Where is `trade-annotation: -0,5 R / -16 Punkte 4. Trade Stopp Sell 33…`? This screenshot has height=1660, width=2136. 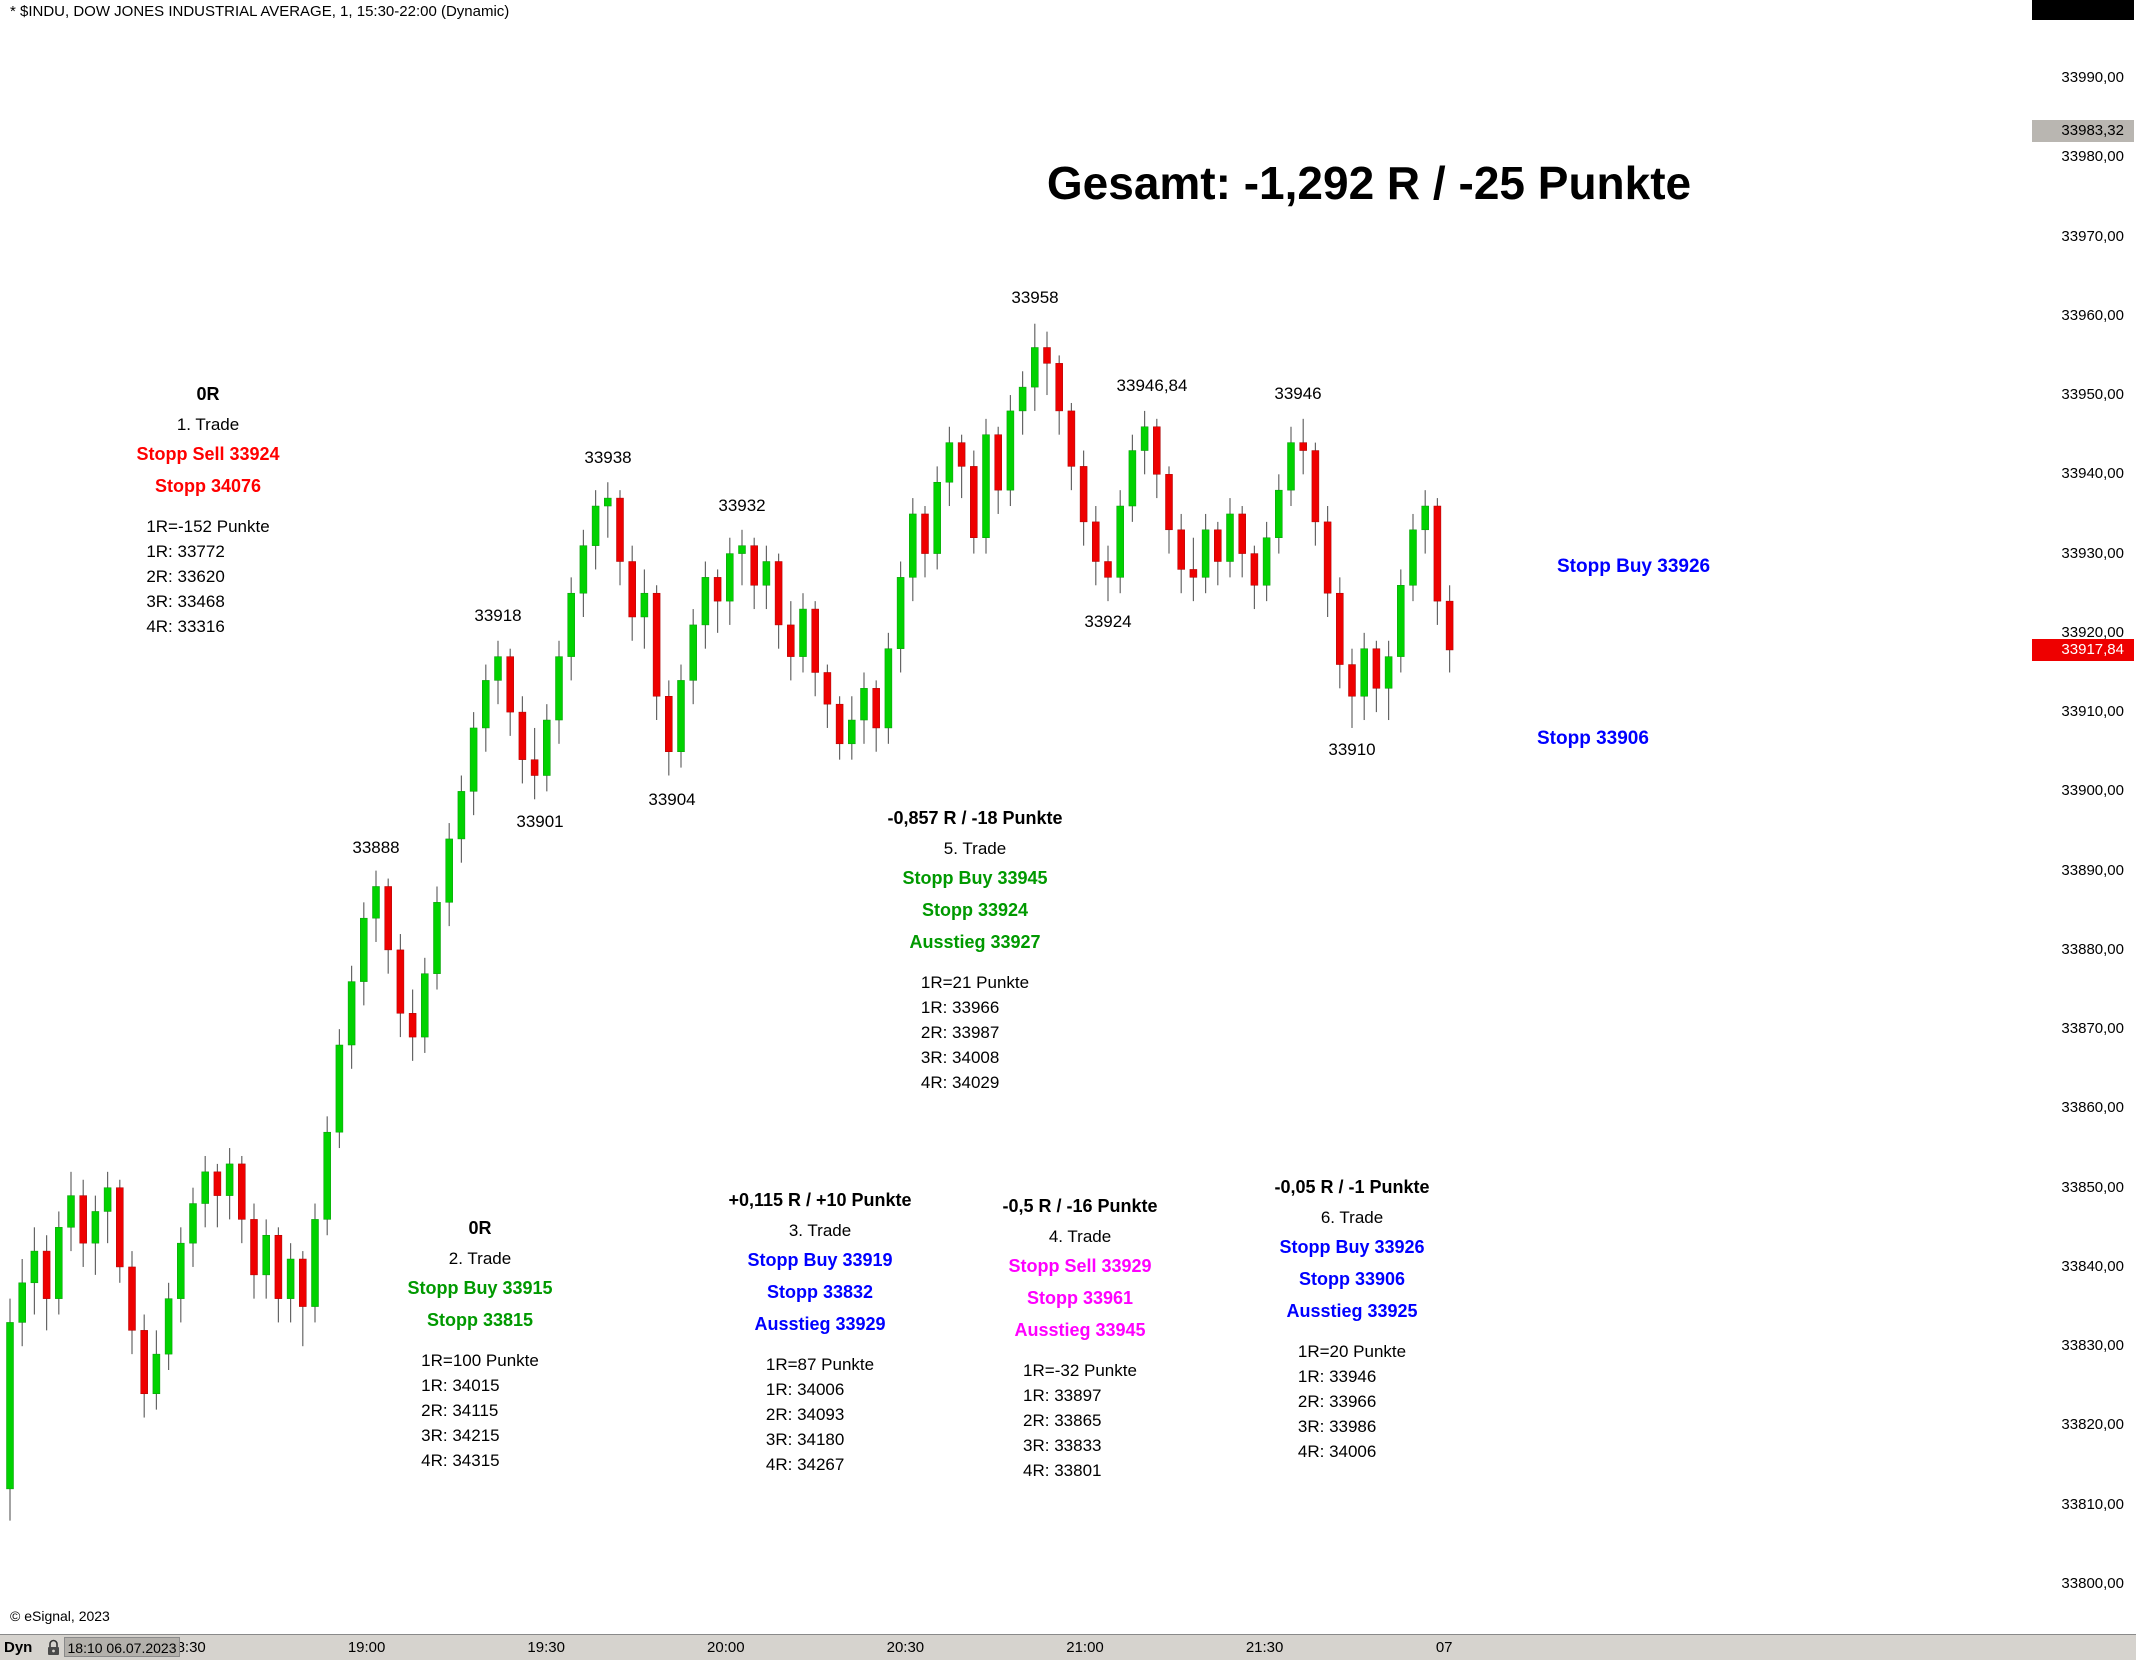
trade-annotation: -0,5 R / -16 Punkte 4. Trade Stopp Sell 33… is located at coordinates (1079, 1339).